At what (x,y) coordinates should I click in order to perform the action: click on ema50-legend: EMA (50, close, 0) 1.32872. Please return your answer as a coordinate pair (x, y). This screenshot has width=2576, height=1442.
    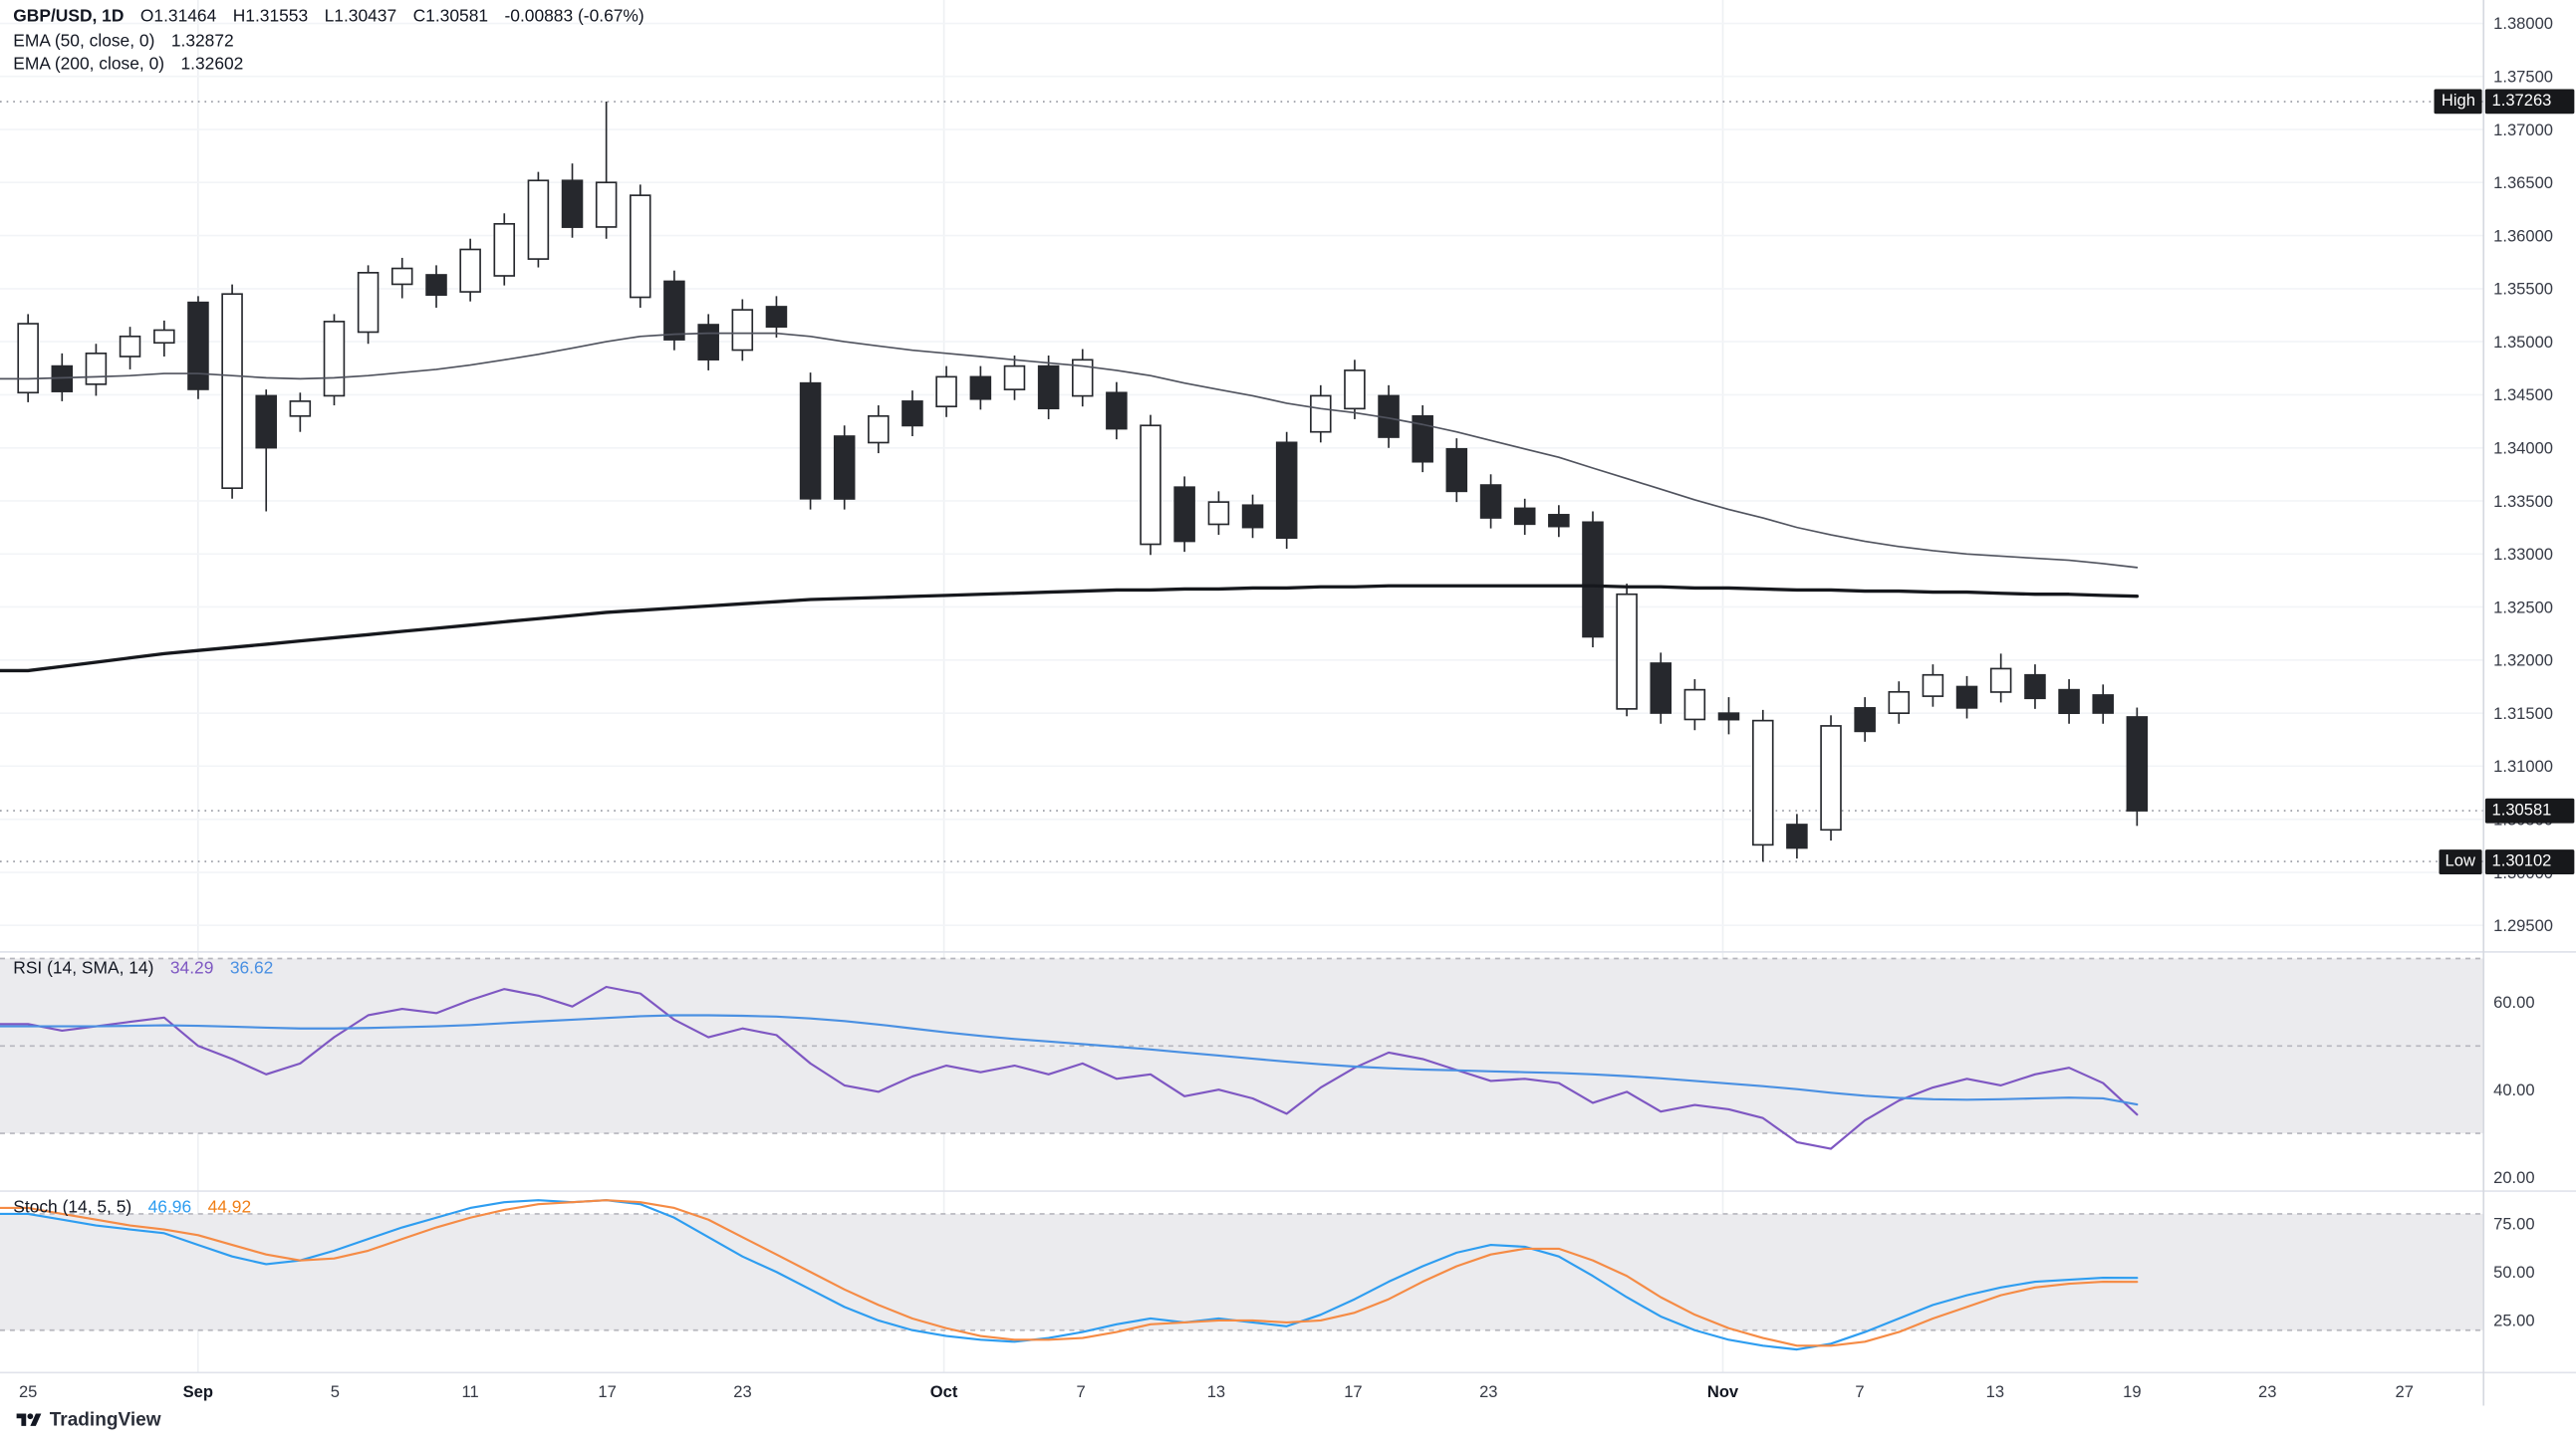
    Looking at the image, I should click on (129, 41).